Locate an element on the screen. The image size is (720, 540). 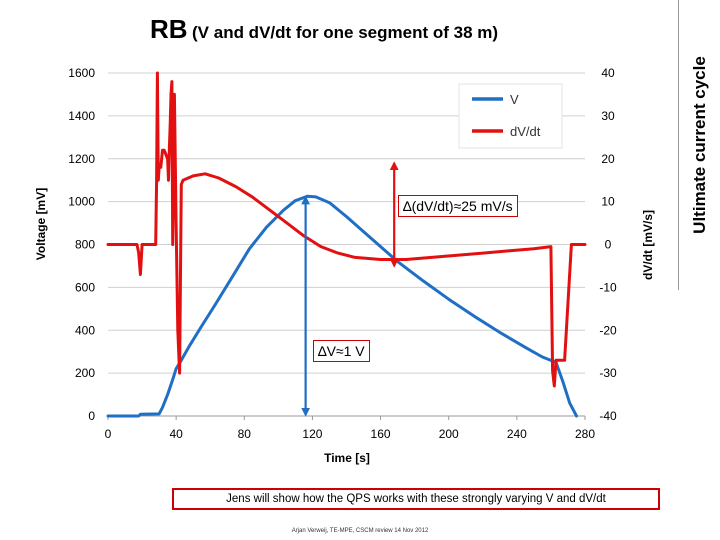
legend: V dV/dt is located at coordinates (510, 116).